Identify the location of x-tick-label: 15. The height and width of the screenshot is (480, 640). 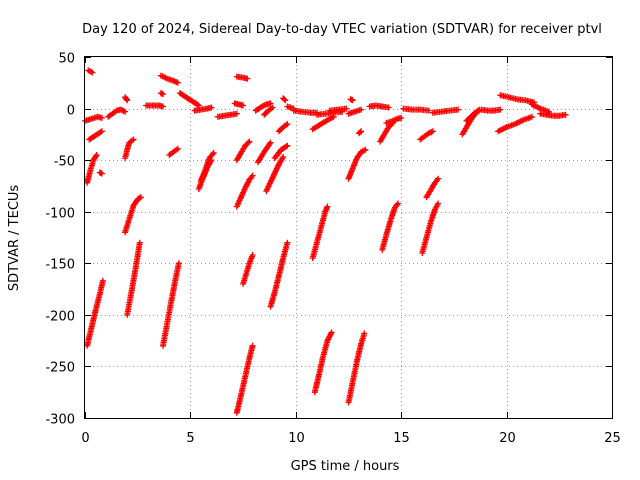
(401, 438).